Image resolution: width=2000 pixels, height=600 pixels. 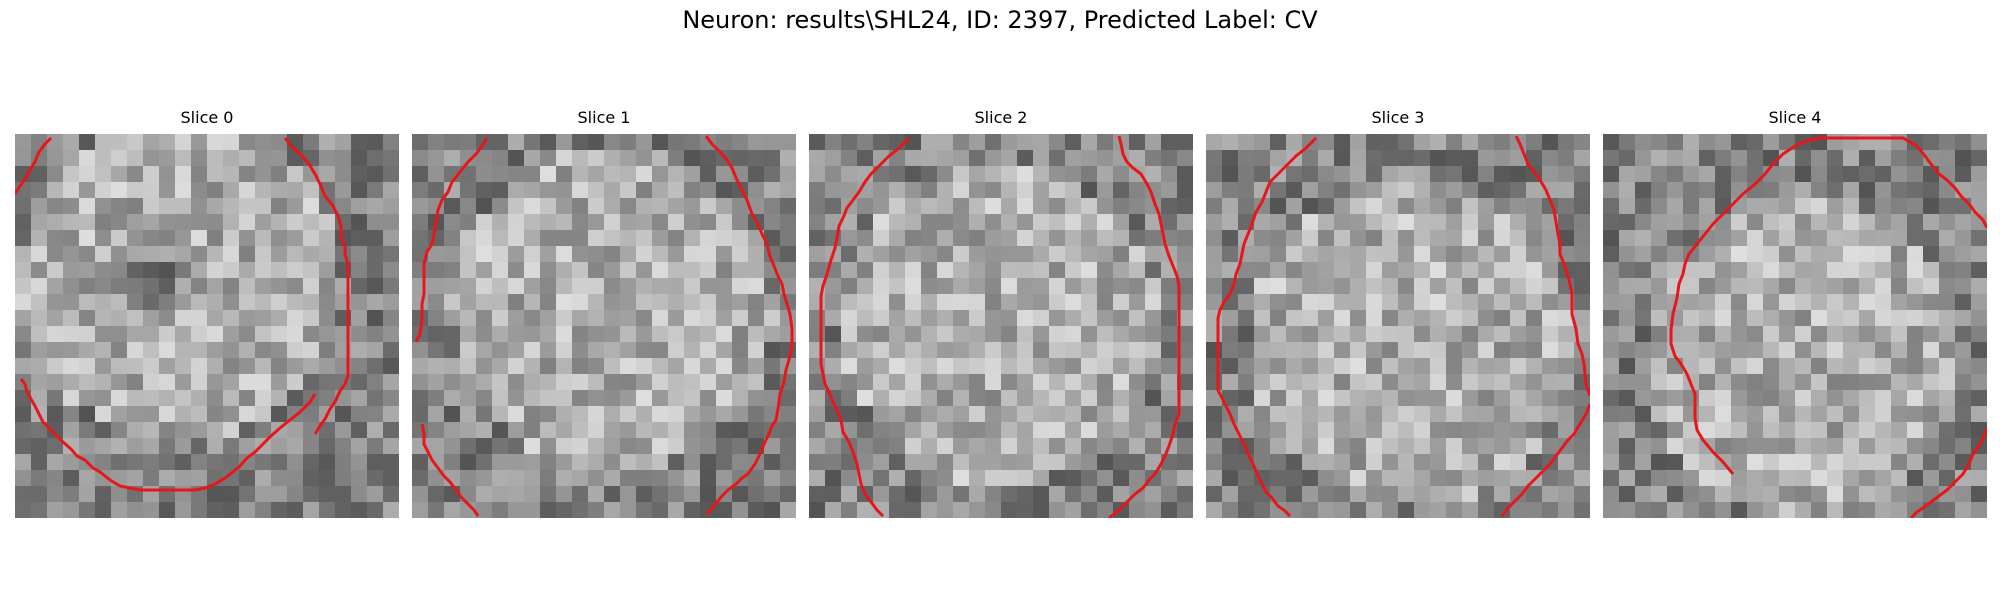 What do you see at coordinates (1398, 117) in the screenshot?
I see `slice-title-3: Slice 3` at bounding box center [1398, 117].